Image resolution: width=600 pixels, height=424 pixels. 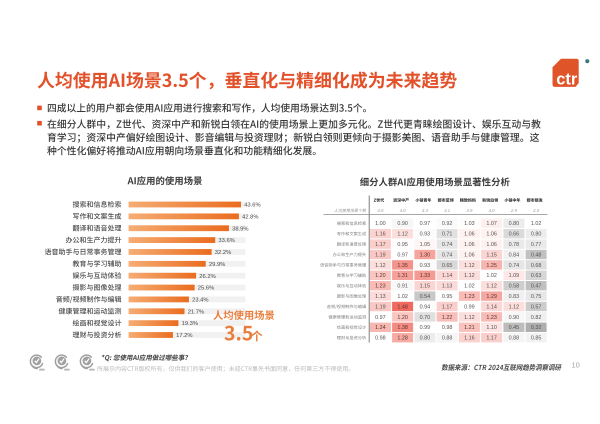 What do you see at coordinates (200, 301) in the screenshot?
I see `svg-text: 23.4%` at bounding box center [200, 301].